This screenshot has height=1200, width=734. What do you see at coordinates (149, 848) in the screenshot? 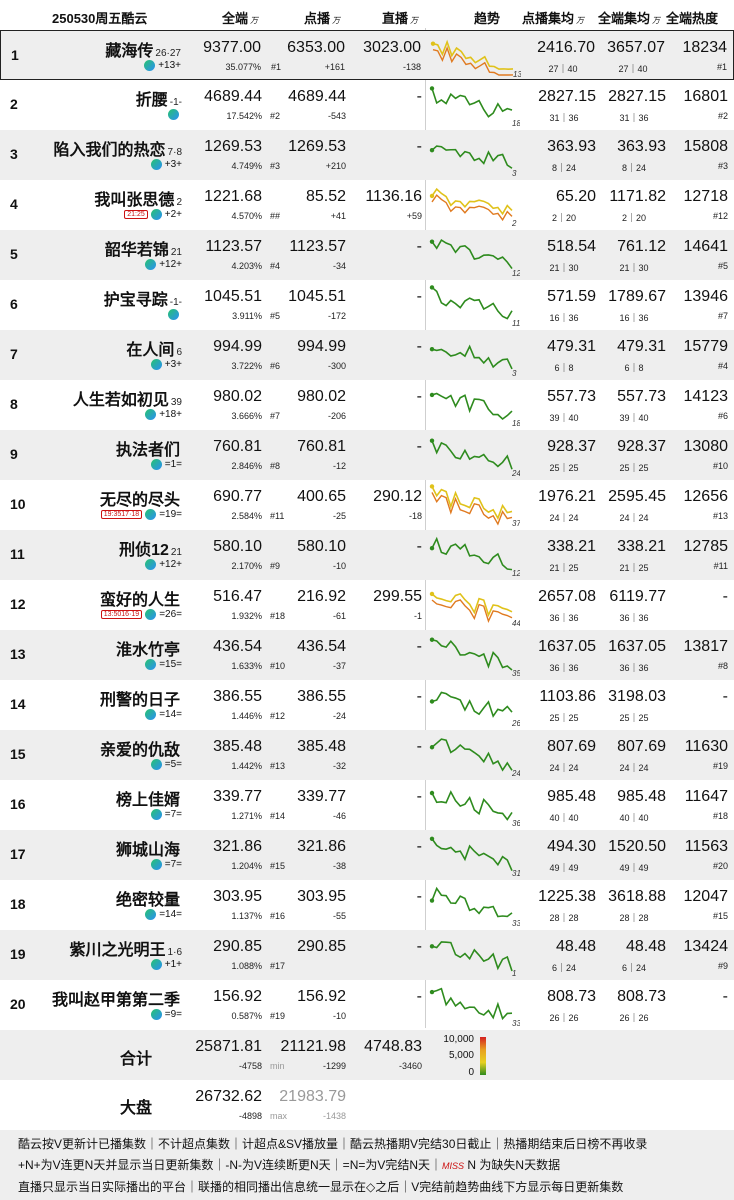
I see `show-title-cell: 狮城山海` at bounding box center [149, 848].